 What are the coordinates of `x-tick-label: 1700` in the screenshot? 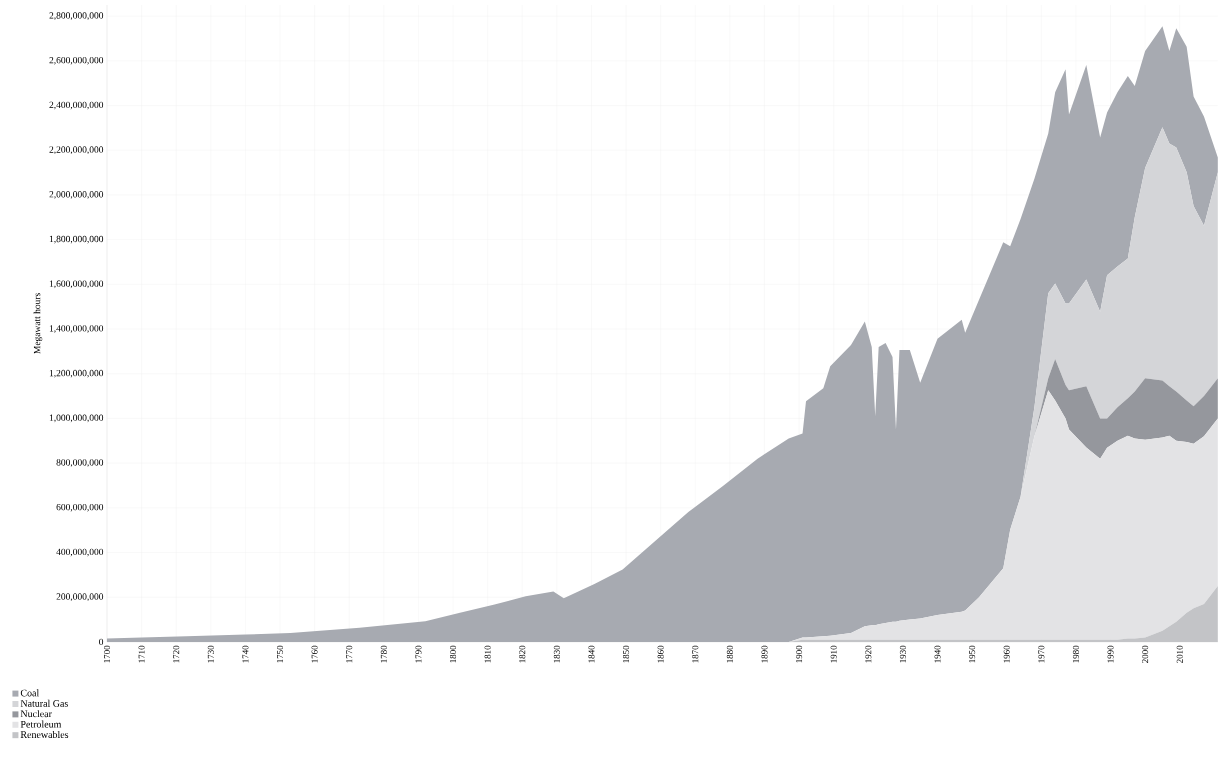 It's located at (107, 654).